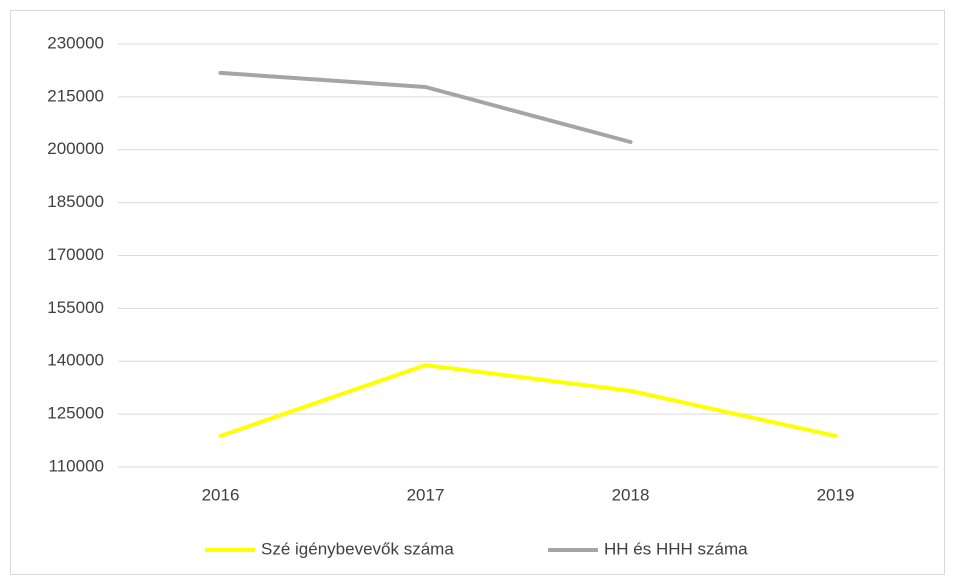 The width and height of the screenshot is (955, 580). I want to click on y-tick-label: 230000, so click(75, 42).